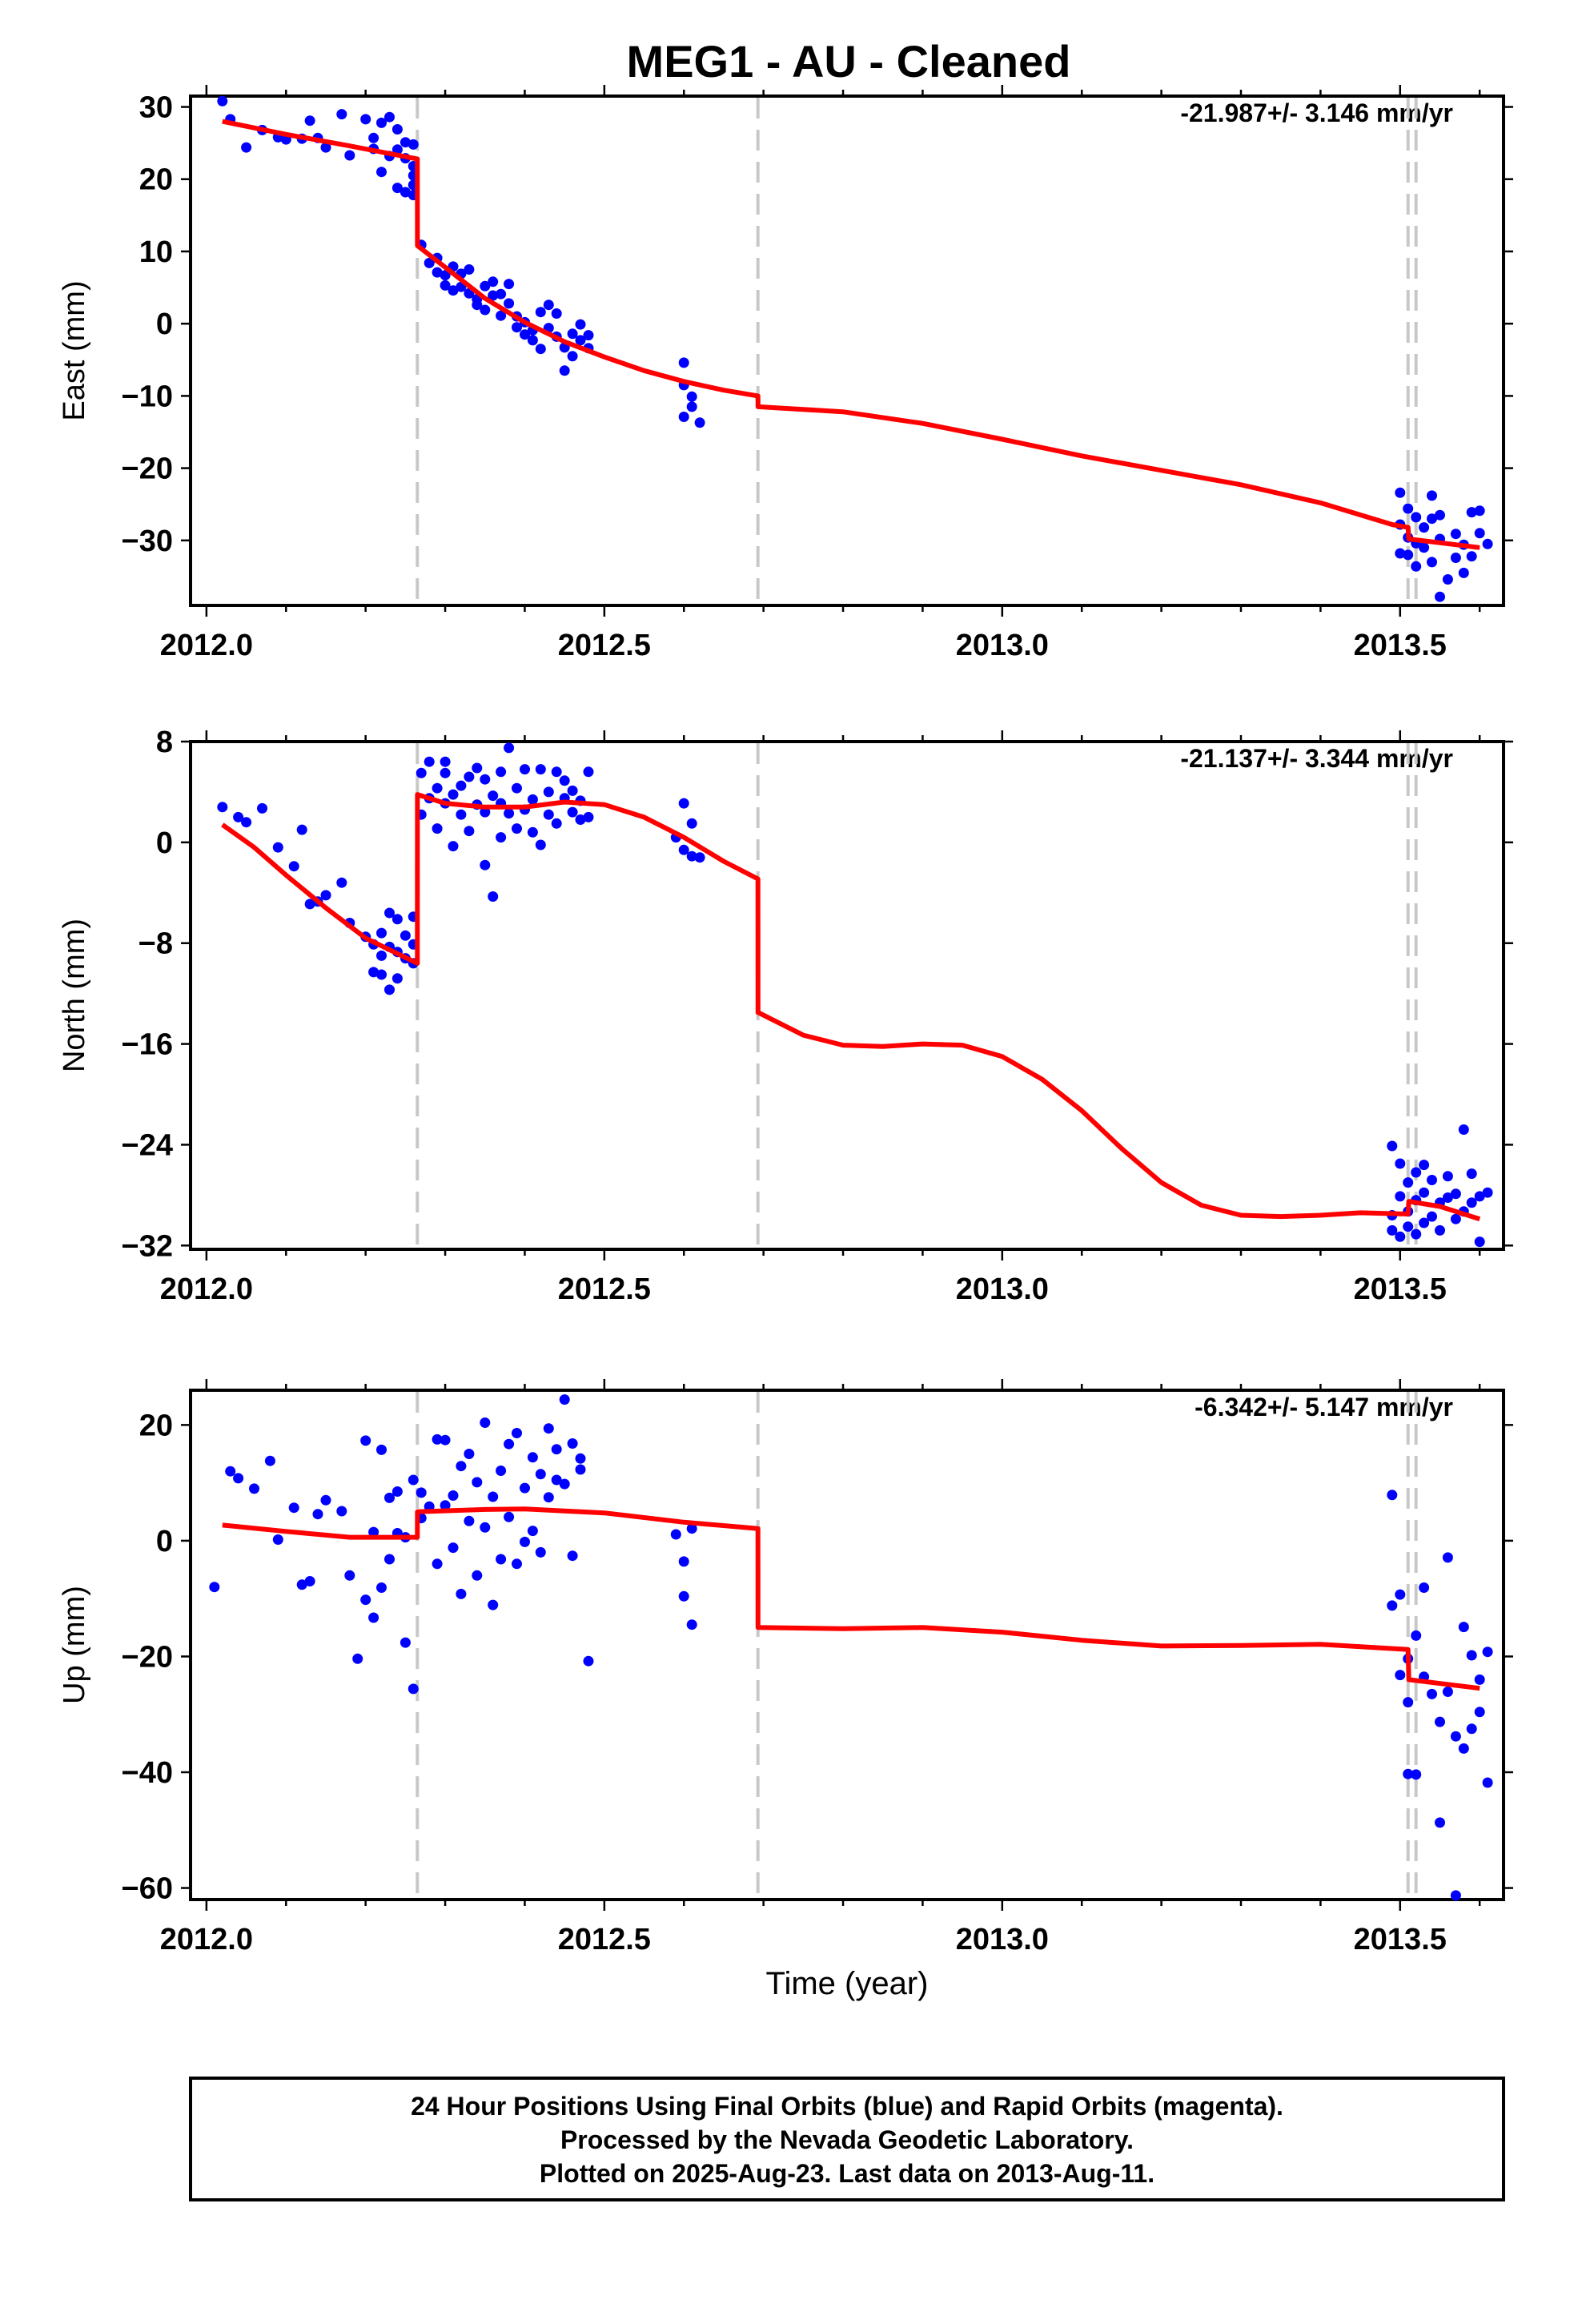 Image resolution: width=1582 pixels, height=2324 pixels. Describe the element at coordinates (851, 1598) in the screenshot. I see `up-model-line` at that location.